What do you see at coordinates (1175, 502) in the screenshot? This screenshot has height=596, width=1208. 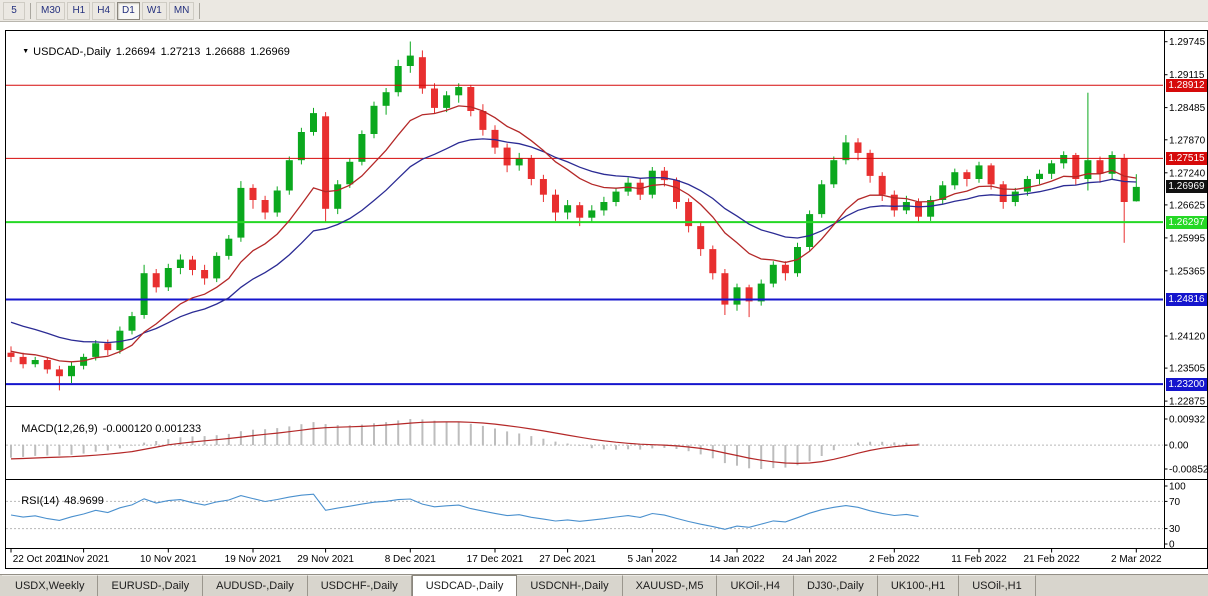 I see `svg-text: 70` at bounding box center [1175, 502].